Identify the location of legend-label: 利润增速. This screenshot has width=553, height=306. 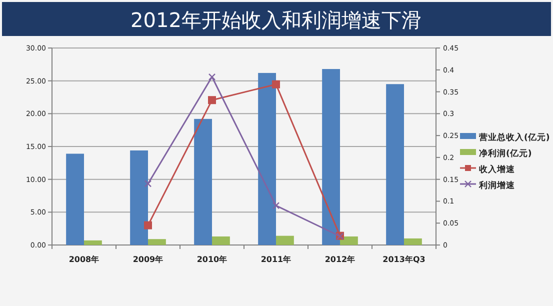
(497, 185).